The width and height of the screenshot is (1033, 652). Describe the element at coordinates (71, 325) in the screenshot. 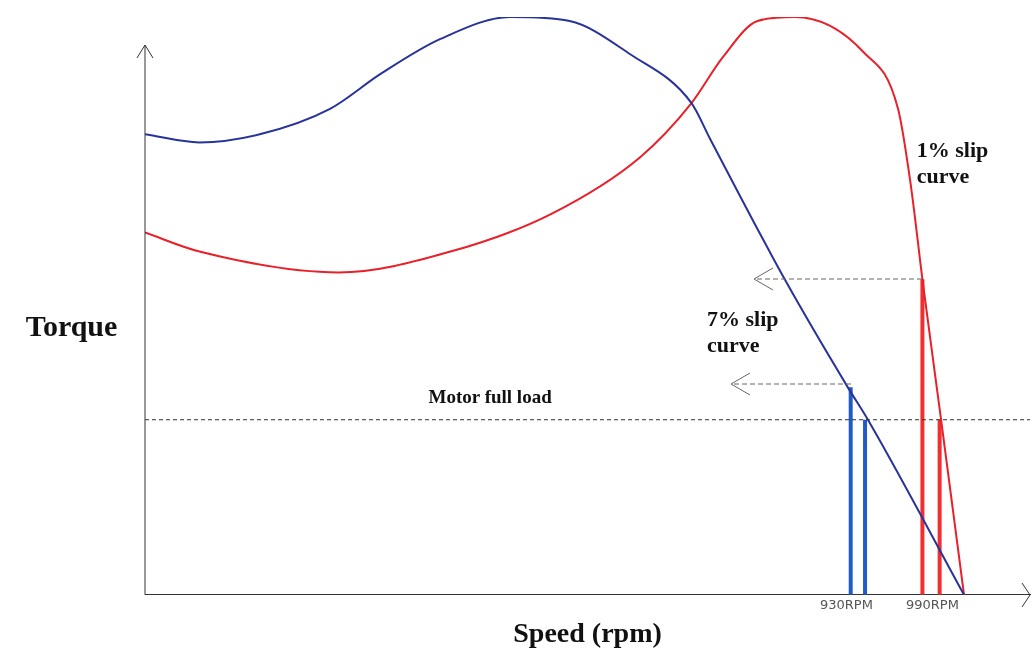

I see `y-axis-title: Torque` at that location.